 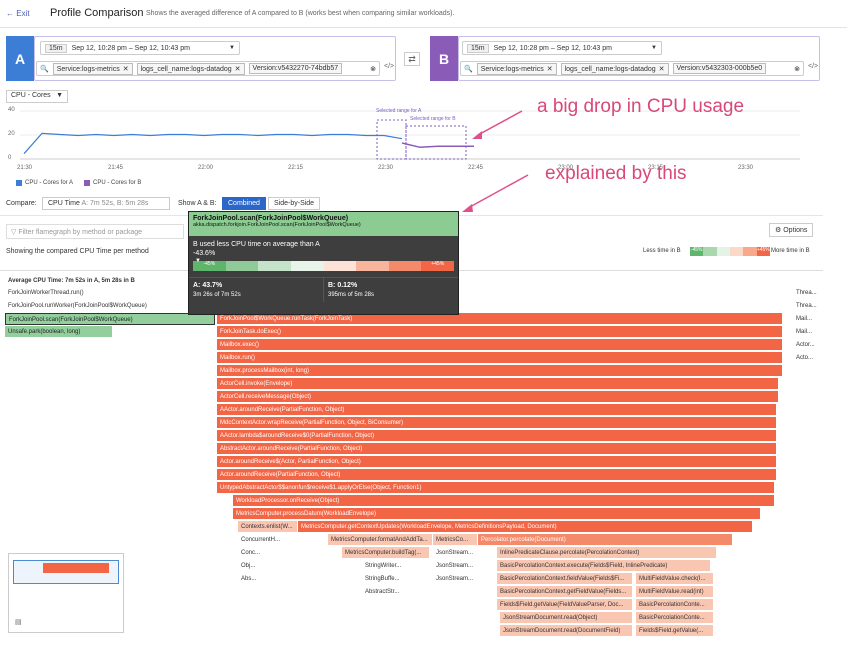 I want to click on y-tick: 40, so click(x=11, y=110).